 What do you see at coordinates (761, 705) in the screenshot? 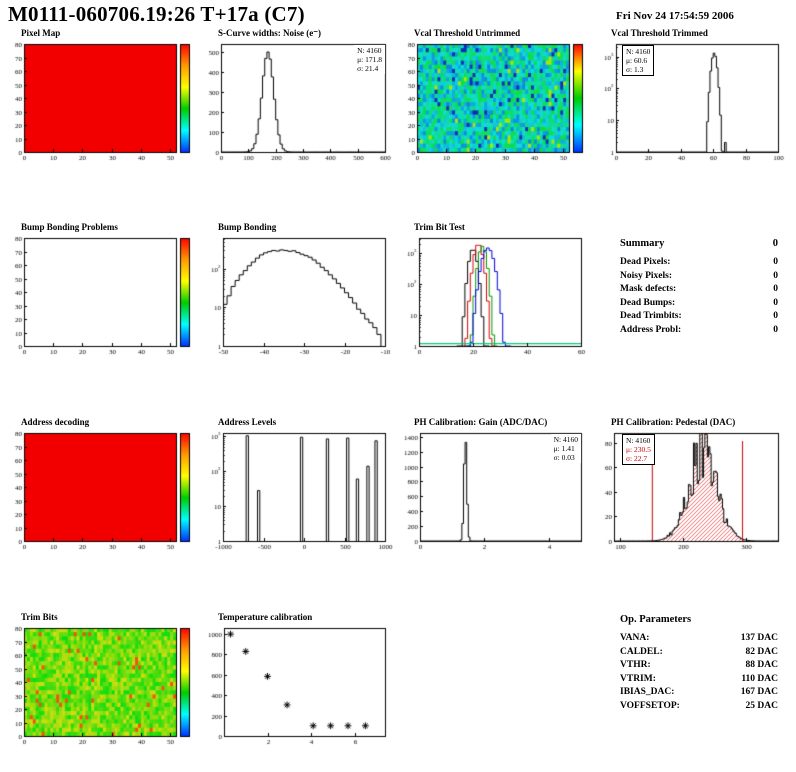
I see `op-parameter-value: 25 DAC` at bounding box center [761, 705].